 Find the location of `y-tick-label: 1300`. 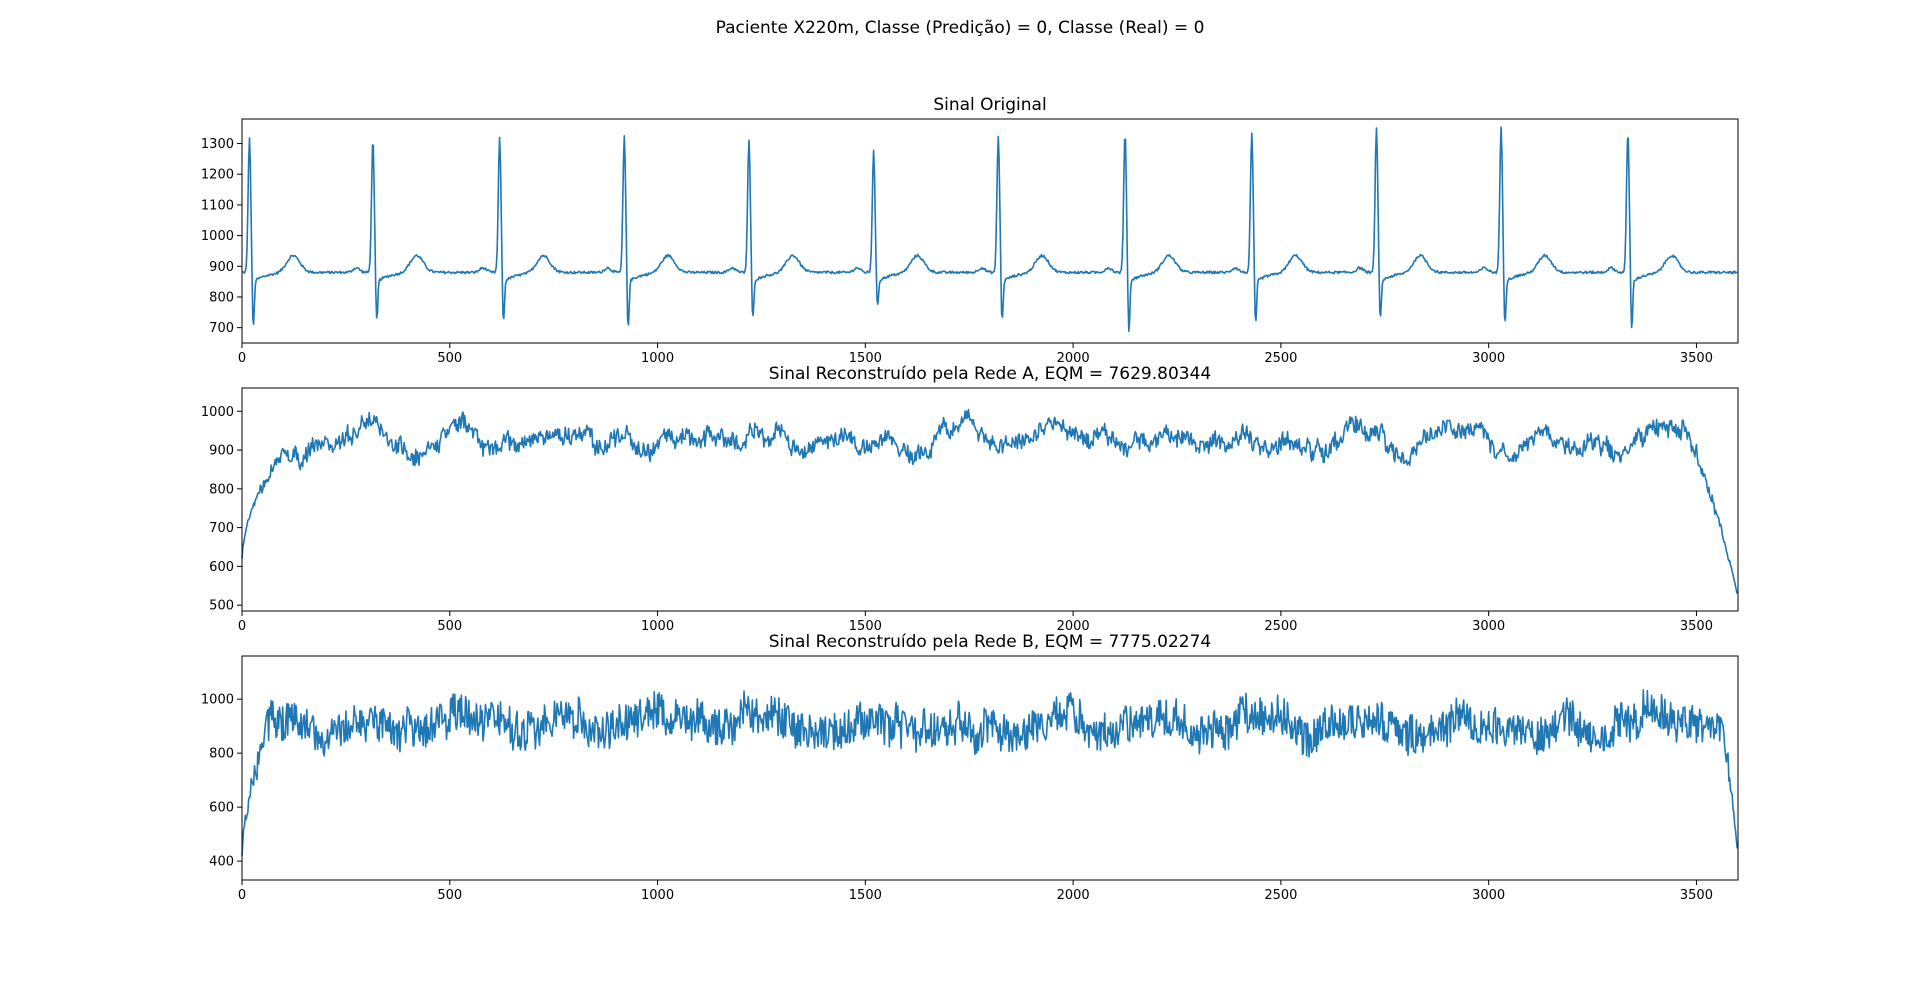

y-tick-label: 1300 is located at coordinates (217, 144).